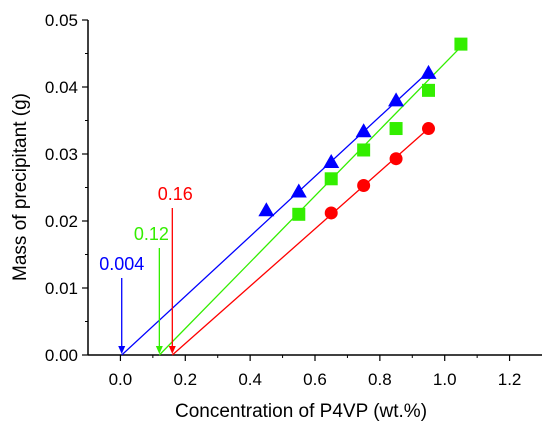 This screenshot has width=542, height=423. Describe the element at coordinates (315, 379) in the screenshot. I see `x-tick-label: 0.6` at that location.